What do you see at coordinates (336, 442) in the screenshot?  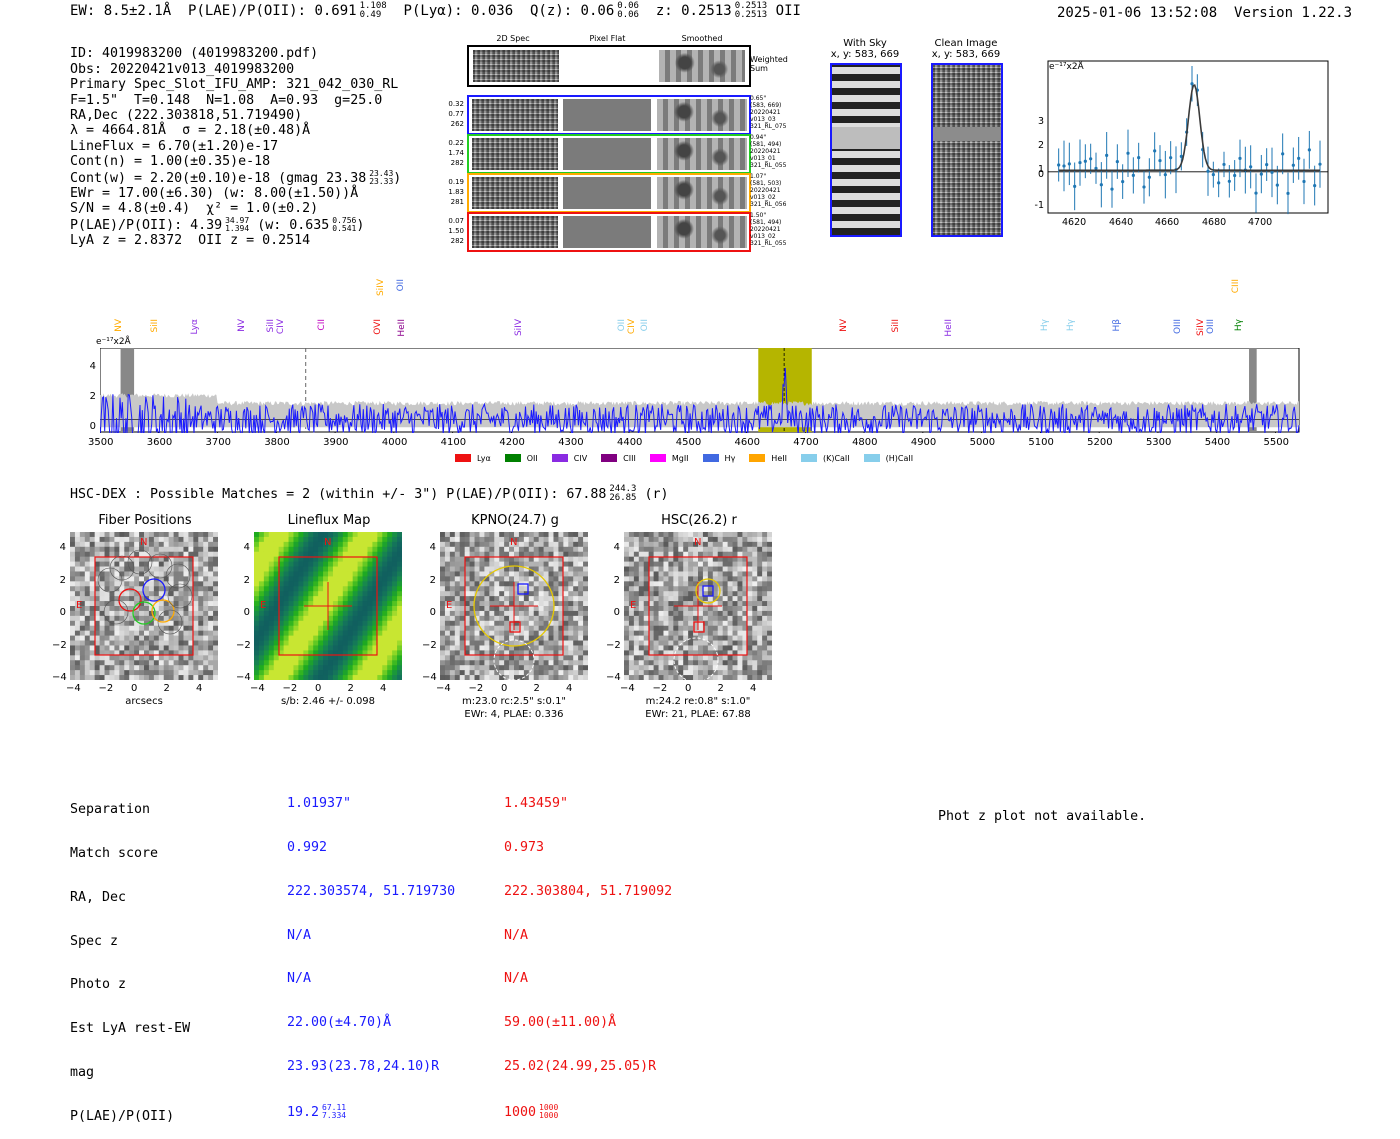 I see `spec-xtick: 3900` at bounding box center [336, 442].